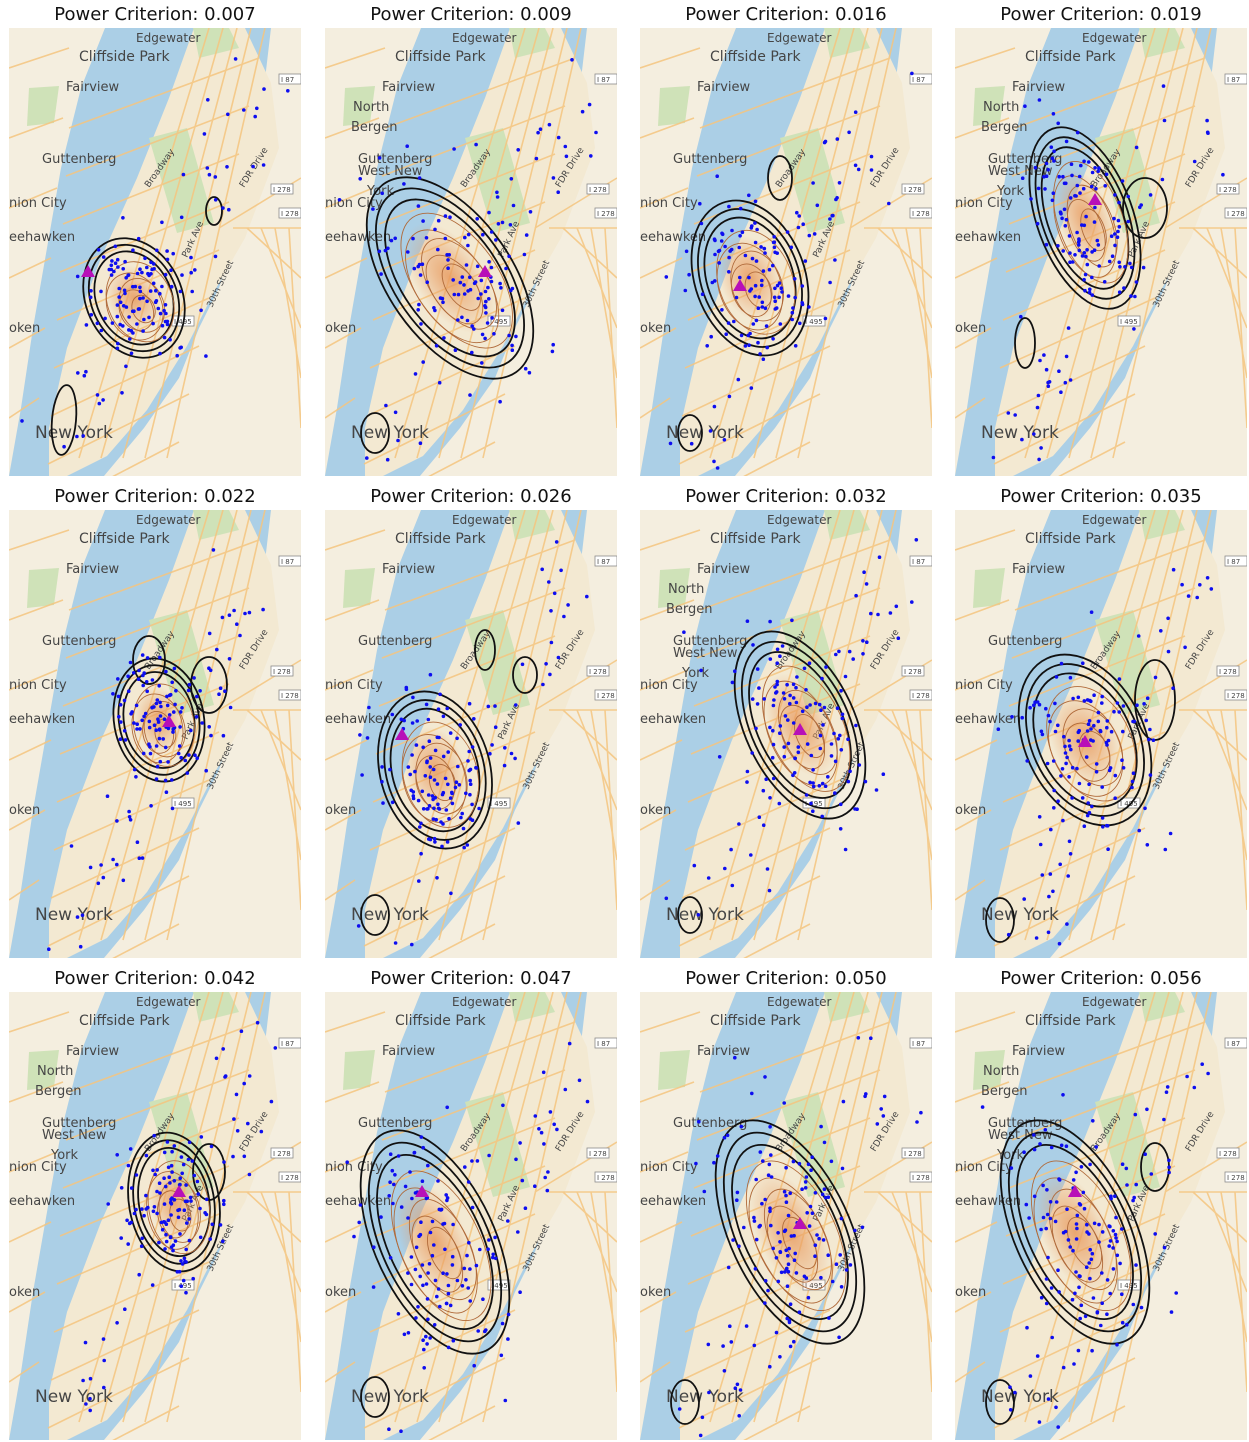  Describe the element at coordinates (610, 1292) in the screenshot. I see `queens-road` at that location.